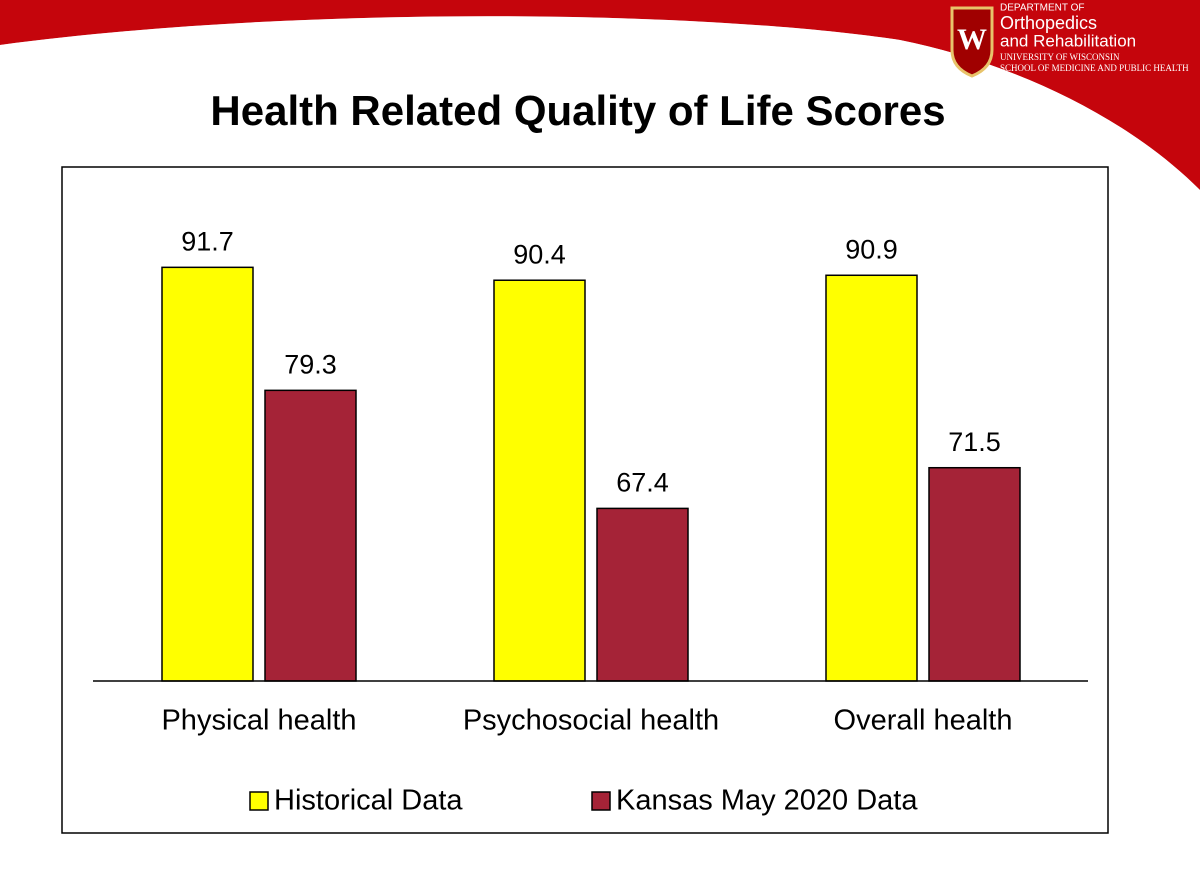  Describe the element at coordinates (1068, 40) in the screenshot. I see `dept-name: and Rehabilitation` at that location.